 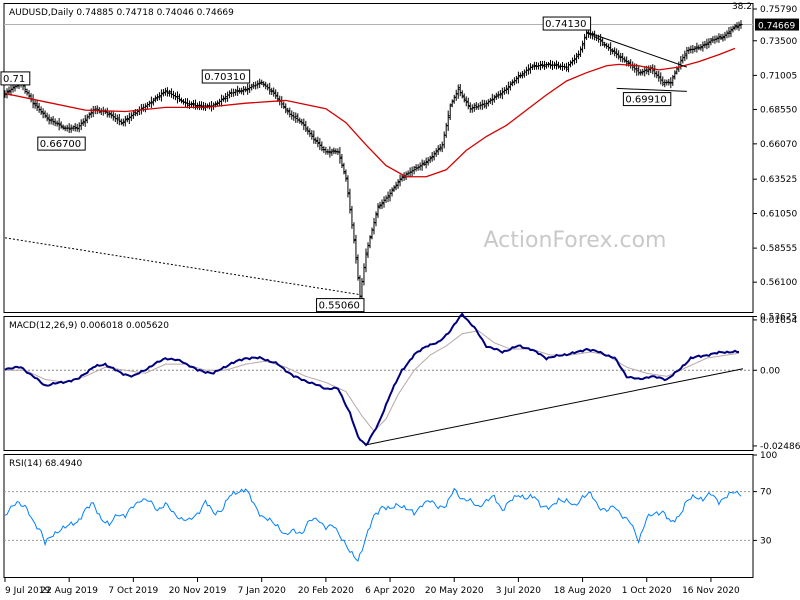 I want to click on annotation-label-3: 0.55060, so click(x=339, y=306).